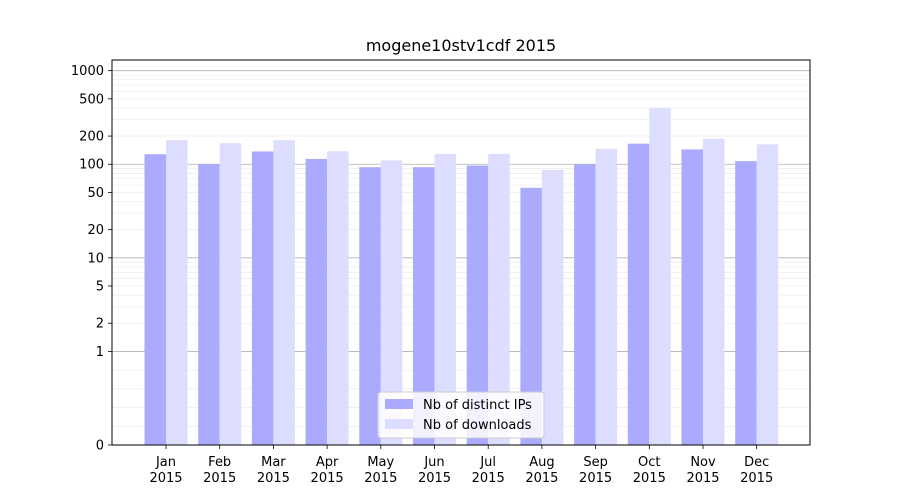  What do you see at coordinates (649, 462) in the screenshot?
I see `x-tick-label-month: Oct` at bounding box center [649, 462].